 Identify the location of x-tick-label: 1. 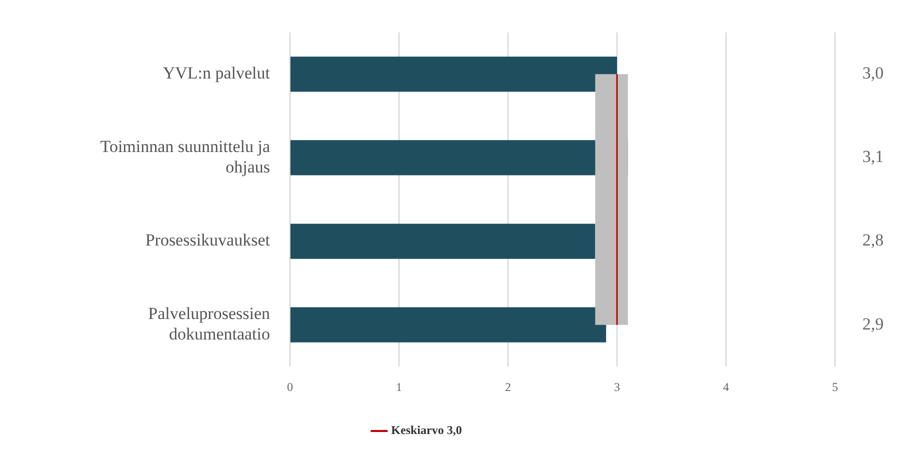
(399, 387).